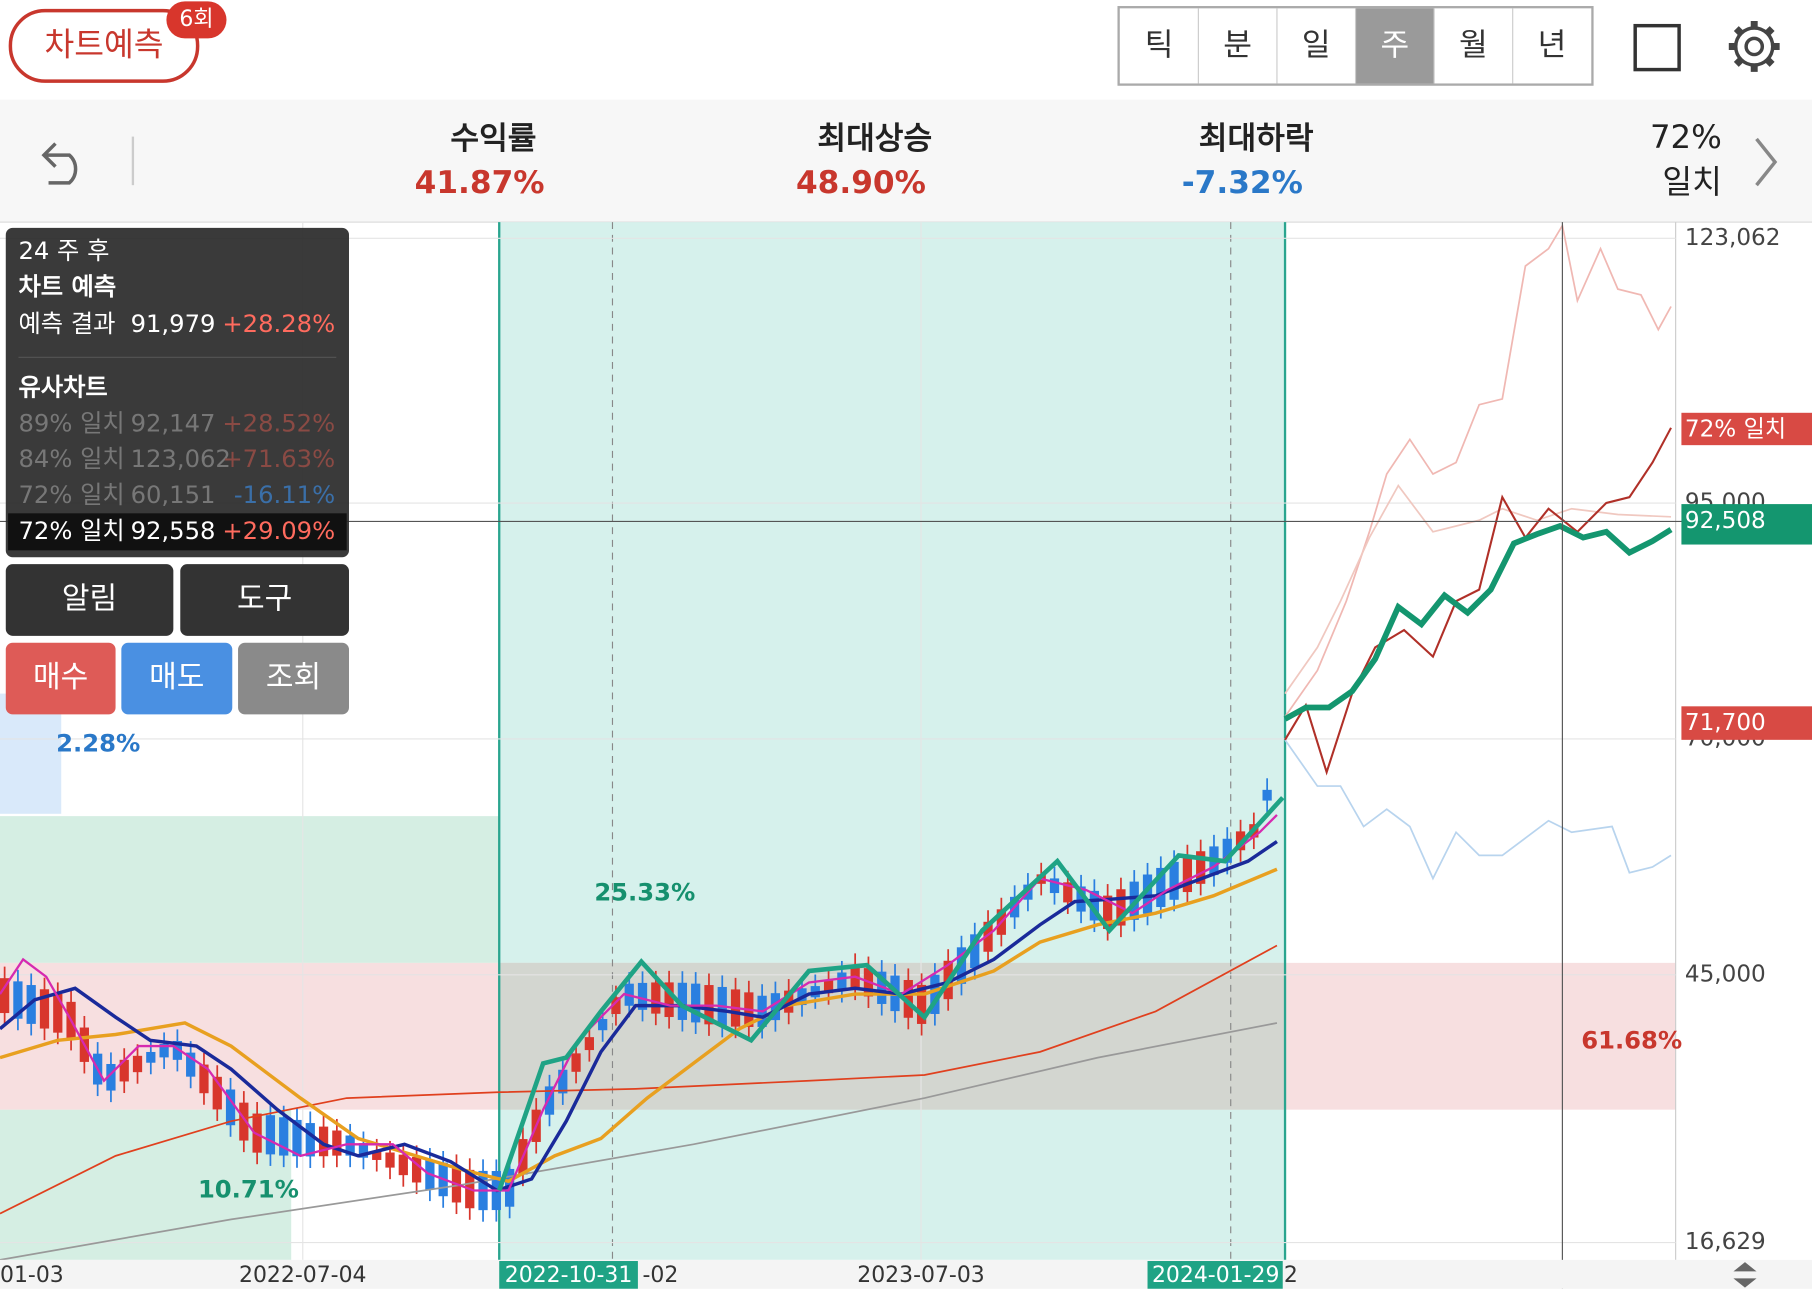 The width and height of the screenshot is (1812, 1293). Describe the element at coordinates (284, 494) in the screenshot. I see `panel-cell: -16.11%` at that location.